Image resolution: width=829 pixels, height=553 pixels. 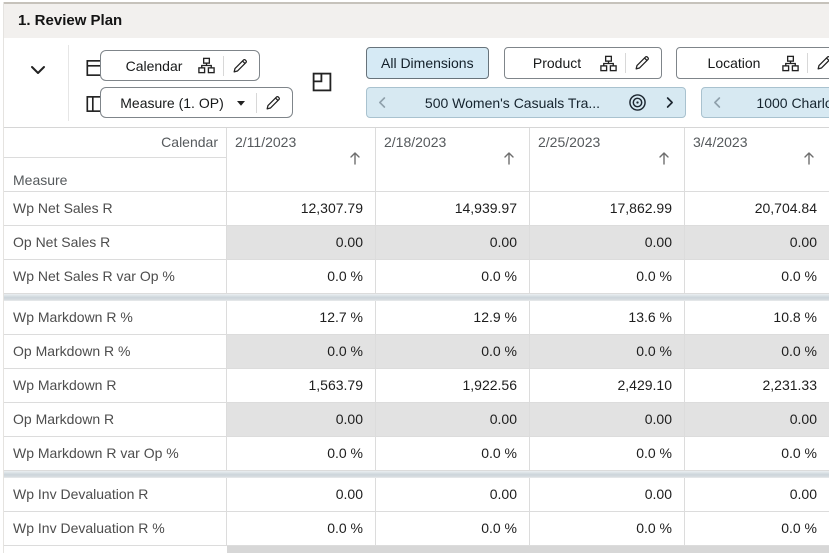 I want to click on value-cell: 2,429.10, so click(x=607, y=386).